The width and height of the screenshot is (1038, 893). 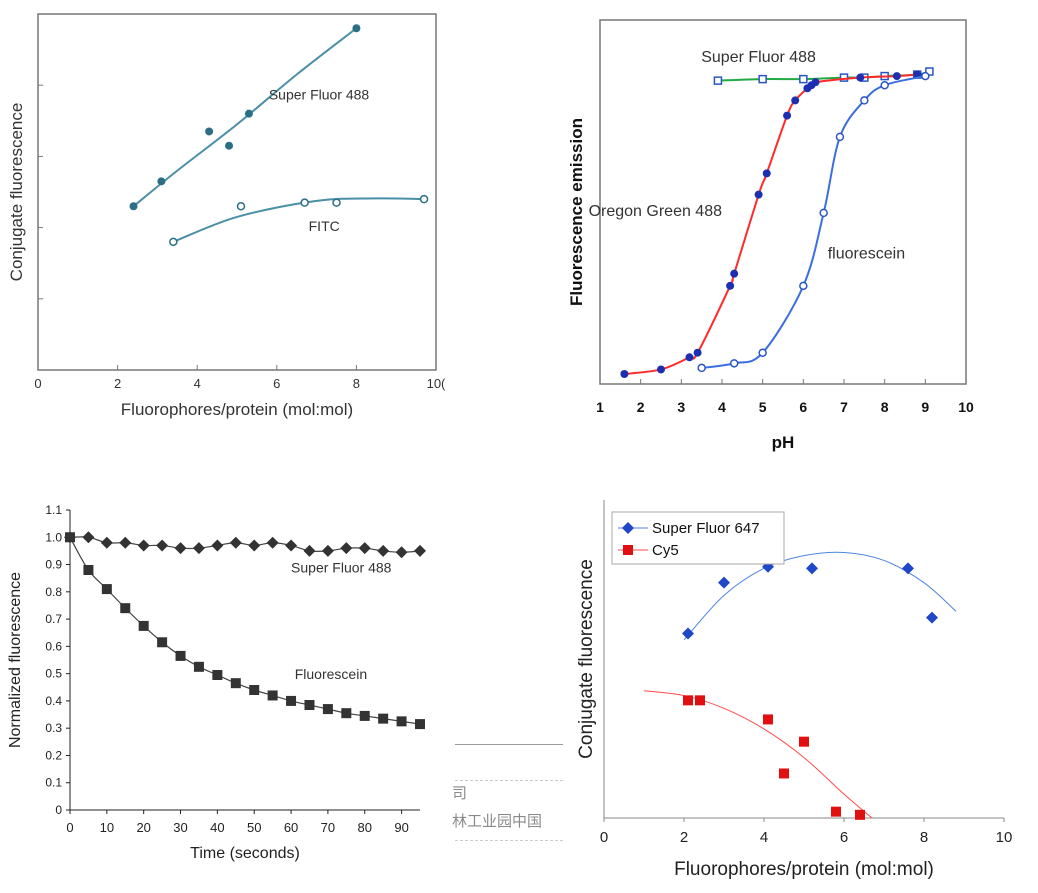 I want to click on chart-4-legend-swatch-marker, so click(x=628, y=550).